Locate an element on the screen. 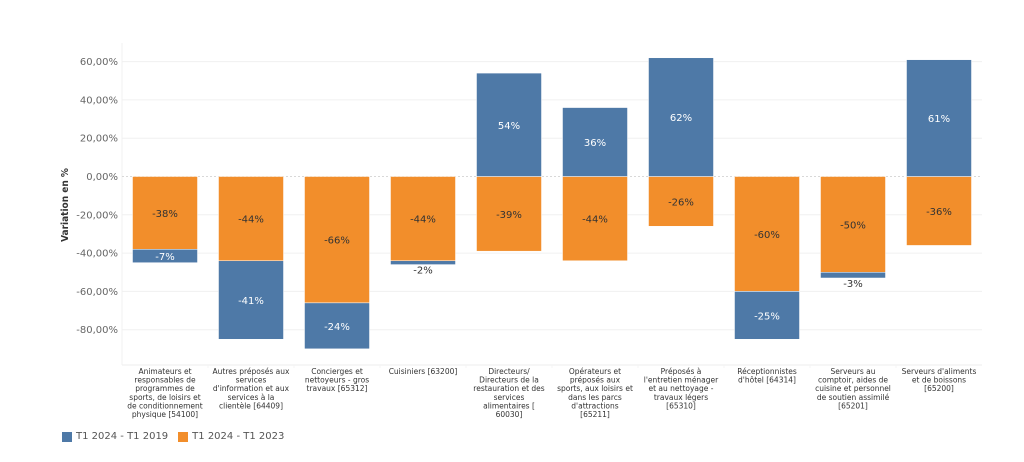  x-category-label-line: [65201] is located at coordinates (853, 405).